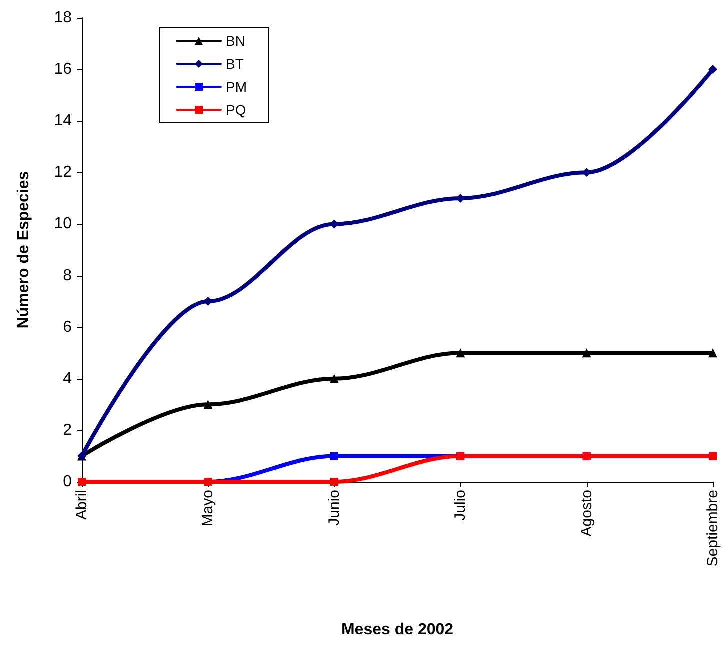 This screenshot has width=725, height=652. What do you see at coordinates (63, 173) in the screenshot?
I see `y-tick-label: 12` at bounding box center [63, 173].